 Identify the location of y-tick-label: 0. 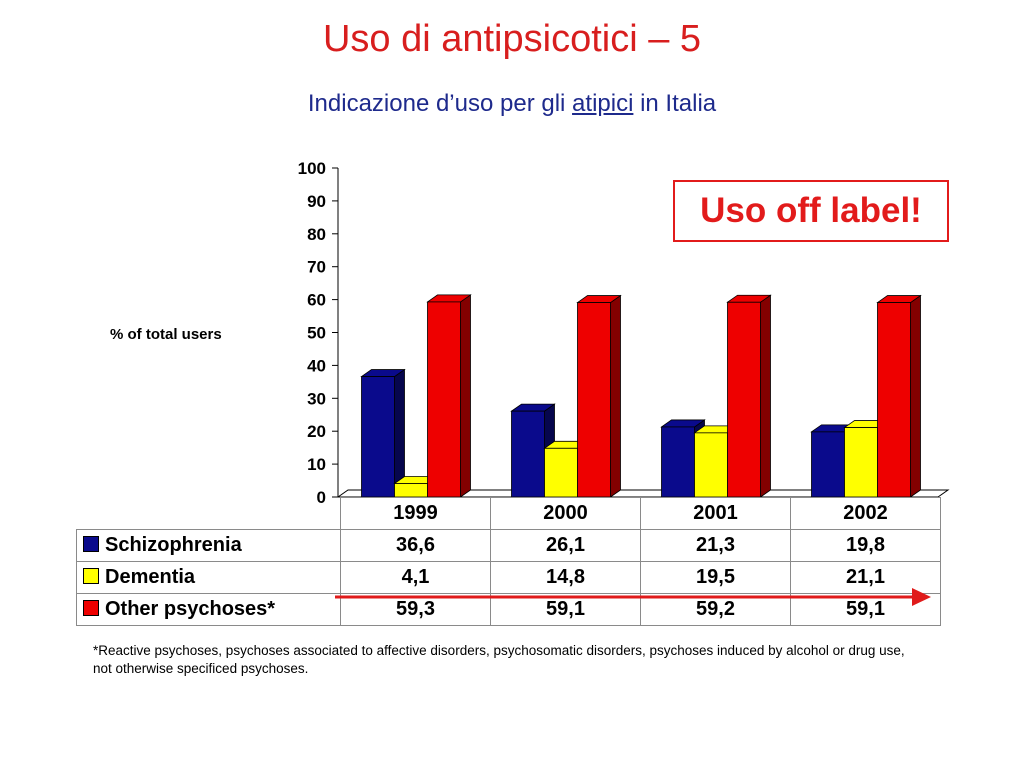
(321, 497).